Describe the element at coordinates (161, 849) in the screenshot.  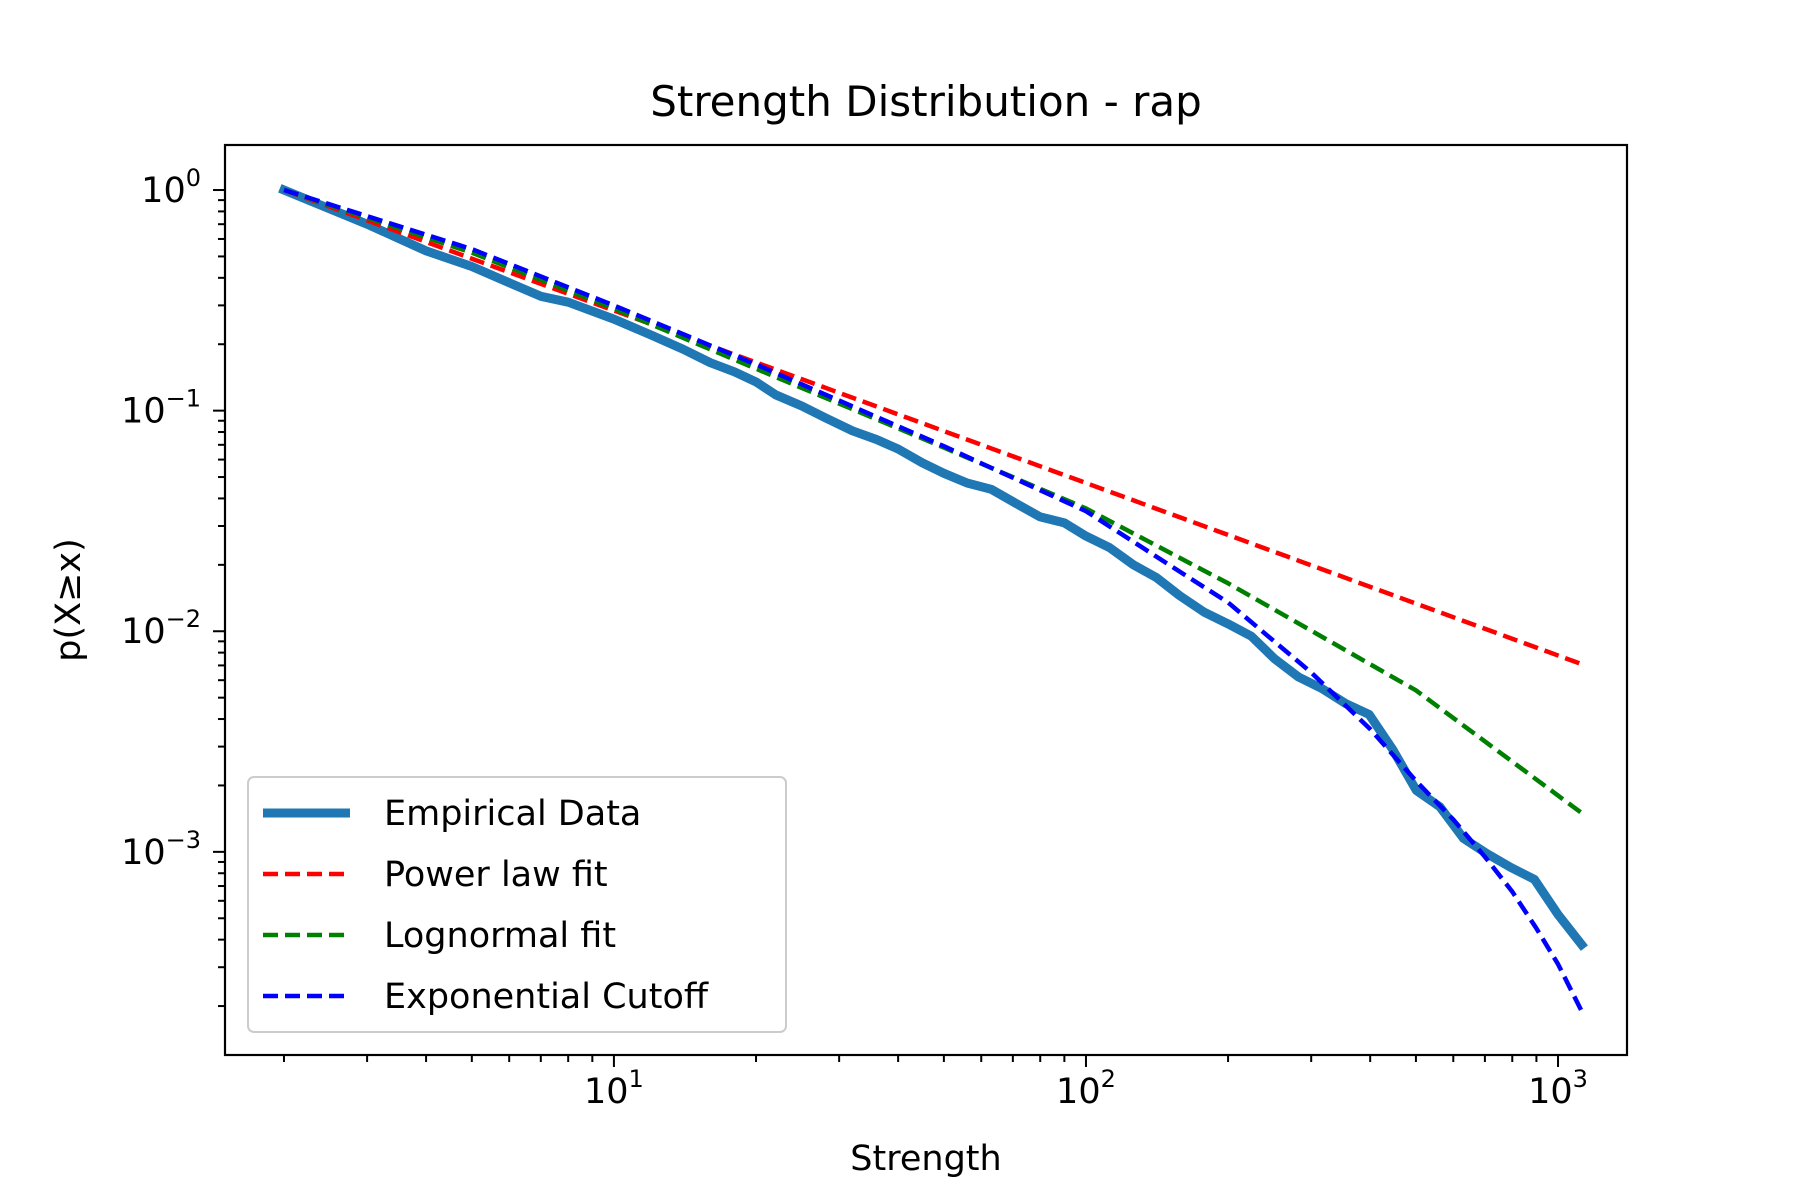
I see `y-tick-label: 10⁻³` at that location.